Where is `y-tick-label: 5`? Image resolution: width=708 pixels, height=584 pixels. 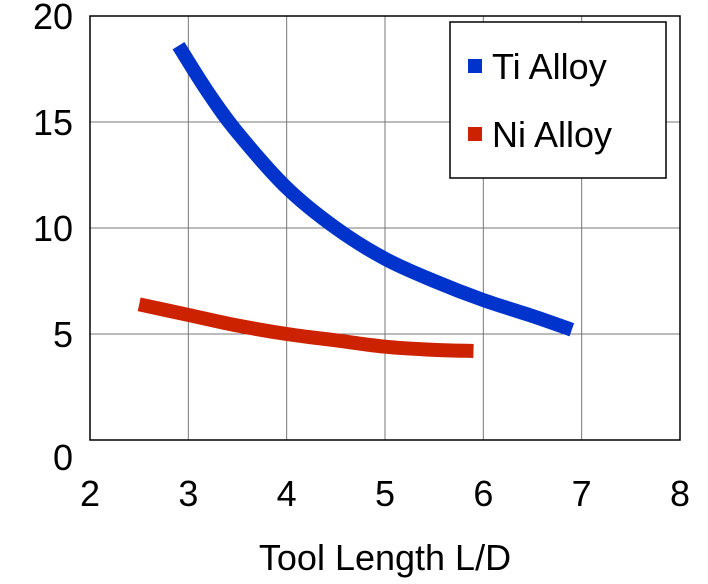 y-tick-label: 5 is located at coordinates (63, 334).